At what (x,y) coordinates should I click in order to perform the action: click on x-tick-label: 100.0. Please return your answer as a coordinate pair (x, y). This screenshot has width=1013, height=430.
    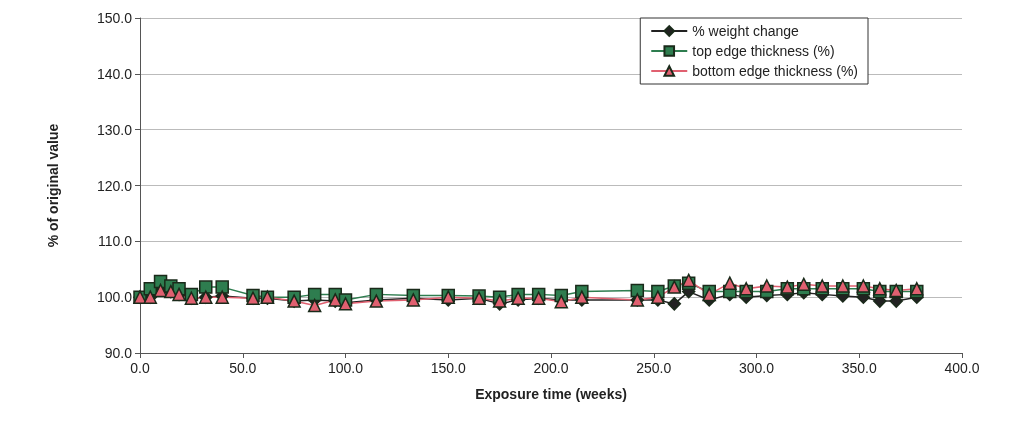
    Looking at the image, I should click on (345, 368).